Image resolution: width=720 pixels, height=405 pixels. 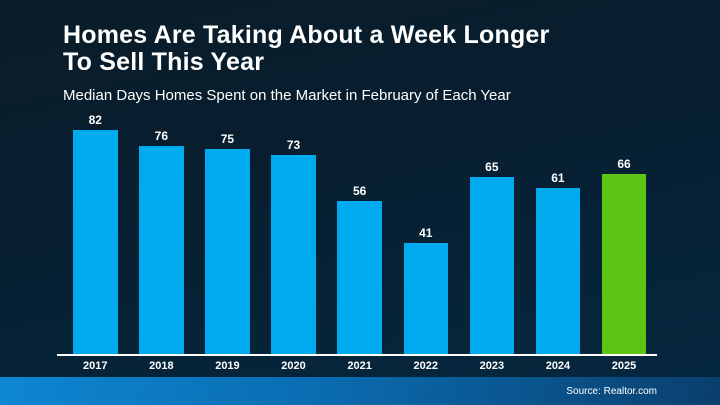 What do you see at coordinates (161, 250) in the screenshot?
I see `bar-2018` at bounding box center [161, 250].